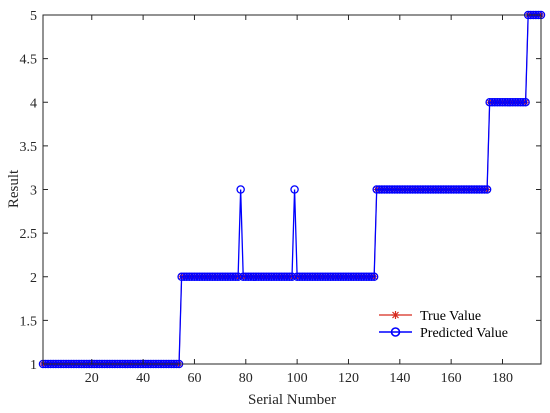  What do you see at coordinates (33, 103) in the screenshot?
I see `y-tick-label: 4` at bounding box center [33, 103].